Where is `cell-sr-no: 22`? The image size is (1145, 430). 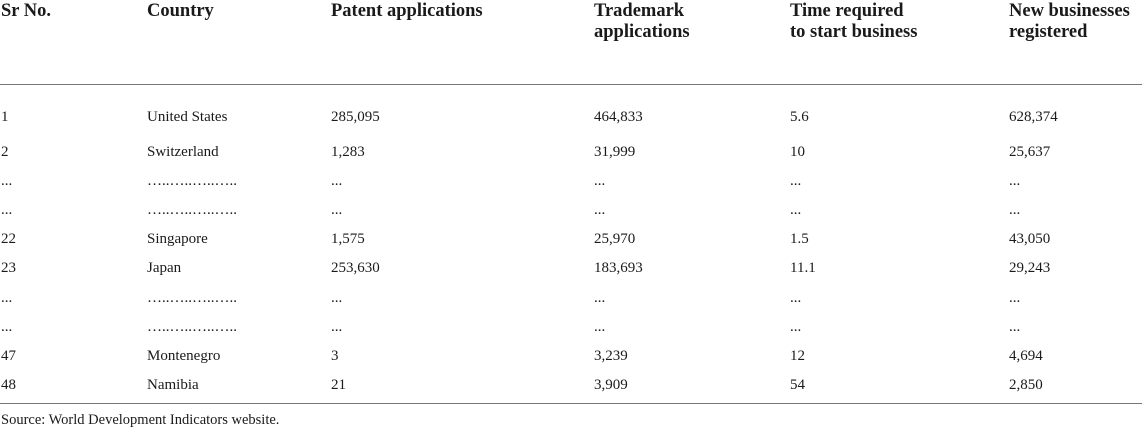
cell-sr-no: 22 is located at coordinates (8, 239).